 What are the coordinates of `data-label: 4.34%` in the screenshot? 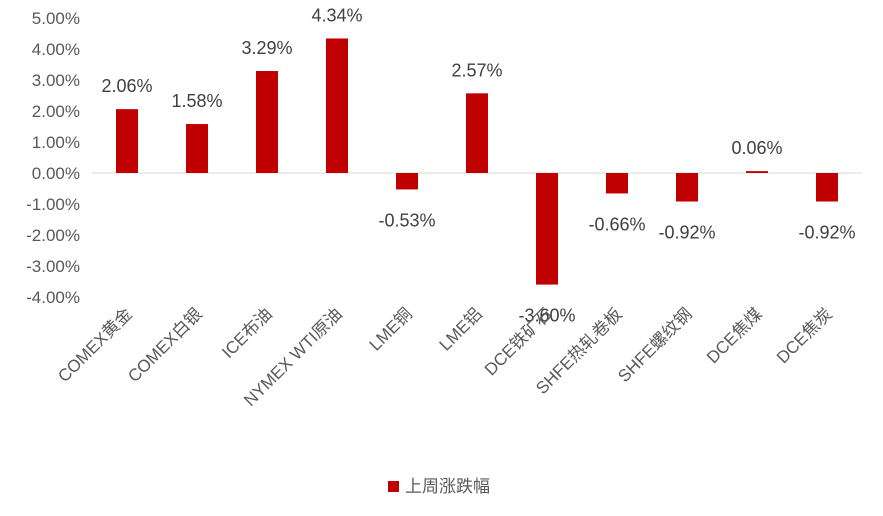 It's located at (336, 15).